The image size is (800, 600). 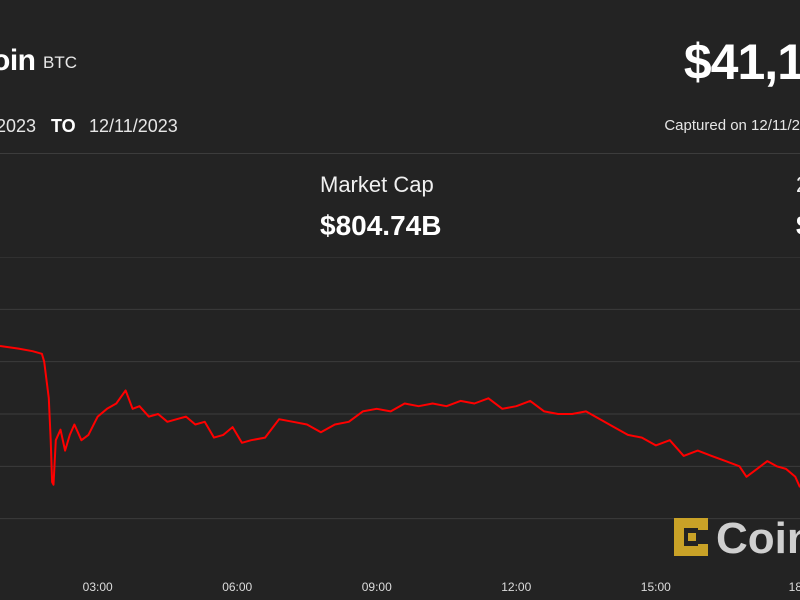 What do you see at coordinates (381, 225) in the screenshot?
I see `market-cap-value: $804.74B` at bounding box center [381, 225].